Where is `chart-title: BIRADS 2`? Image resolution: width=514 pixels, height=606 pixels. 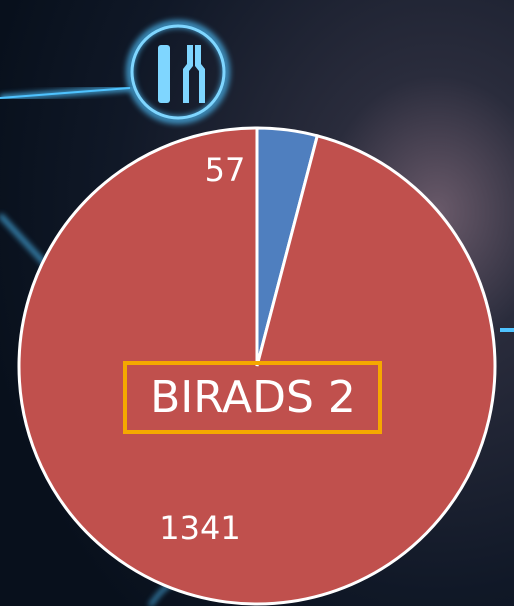 chart-title: BIRADS 2 is located at coordinates (253, 397).